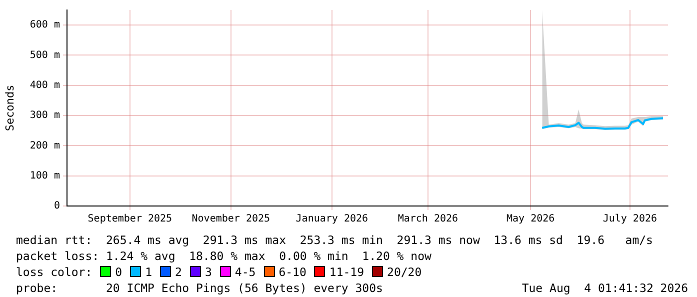 The width and height of the screenshot is (697, 297). Describe the element at coordinates (346, 272) in the screenshot. I see `text: 11-19` at that location.